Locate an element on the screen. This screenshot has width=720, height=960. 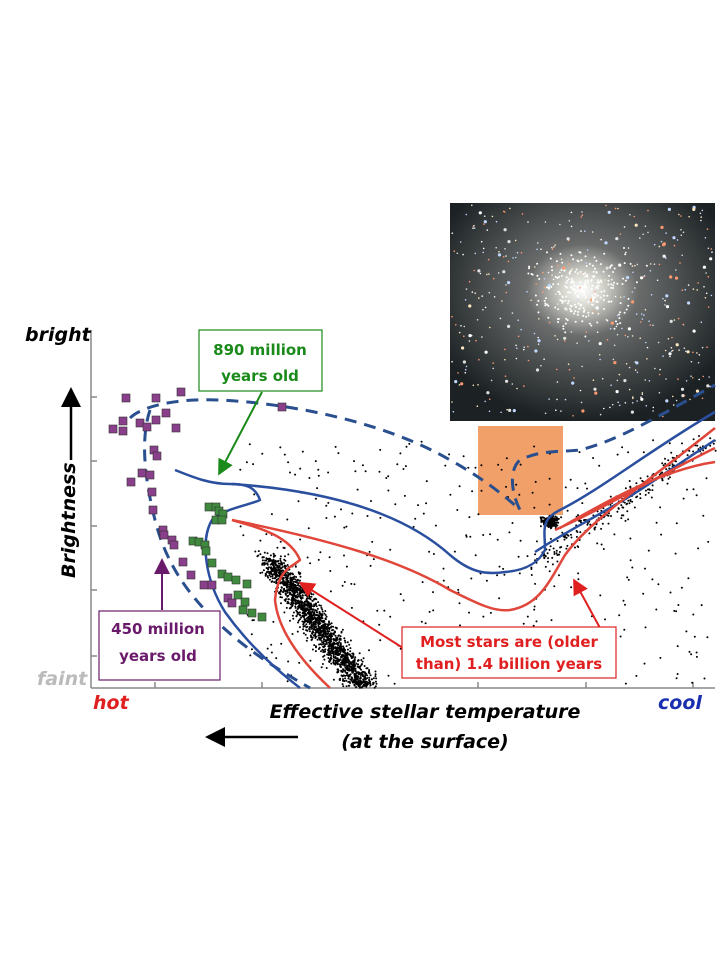
star-450-myr is located at coordinates (152, 492).